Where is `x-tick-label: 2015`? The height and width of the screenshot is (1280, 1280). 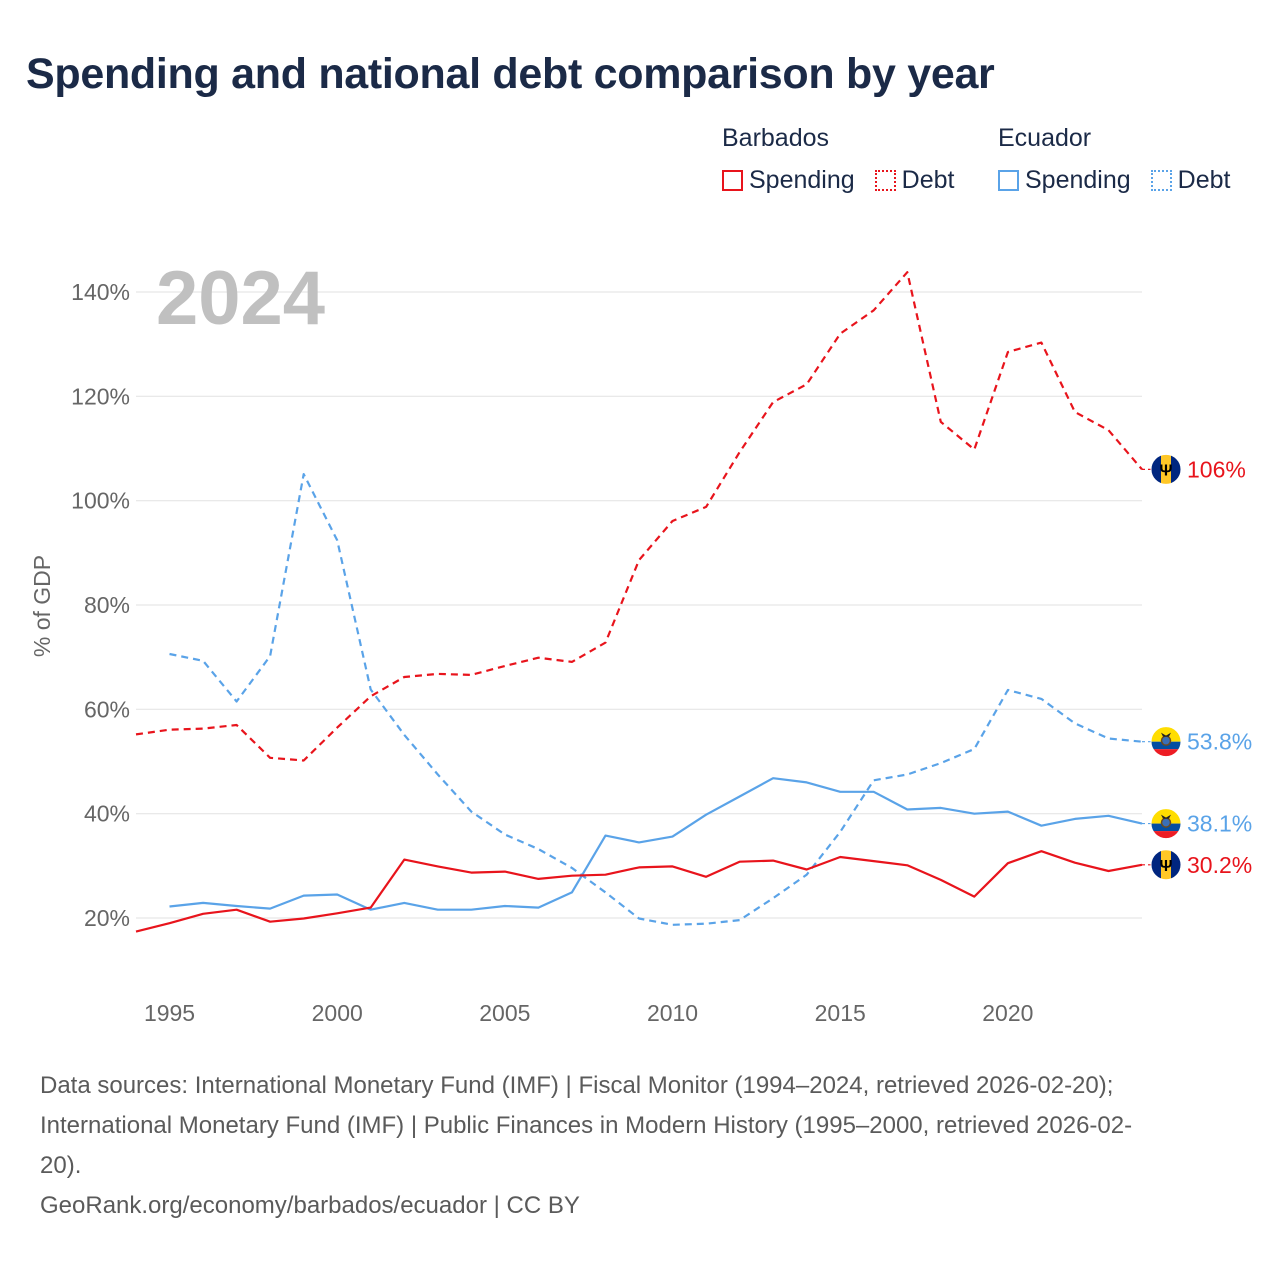
x-tick-label: 2015 is located at coordinates (840, 1013).